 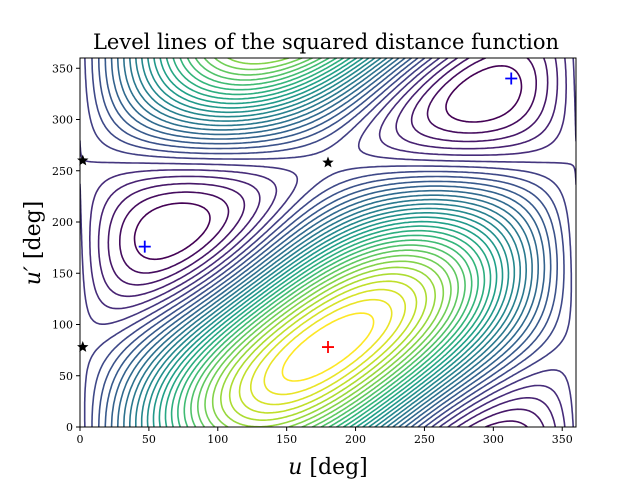 I want to click on y-axis-label: u′ [deg], so click(x=33, y=243).